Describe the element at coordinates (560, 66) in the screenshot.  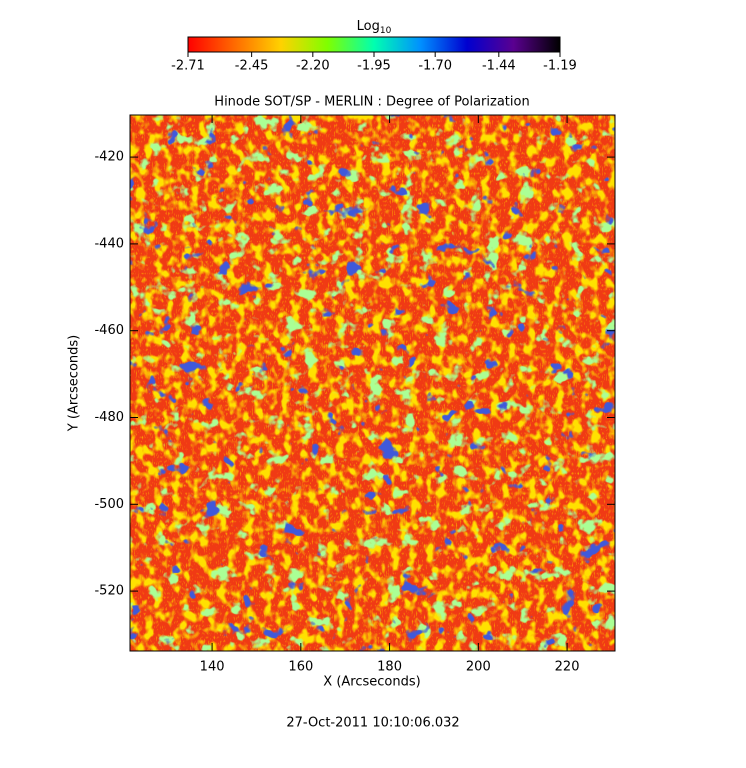
I see `colorbar-tick-label: -1.19` at that location.